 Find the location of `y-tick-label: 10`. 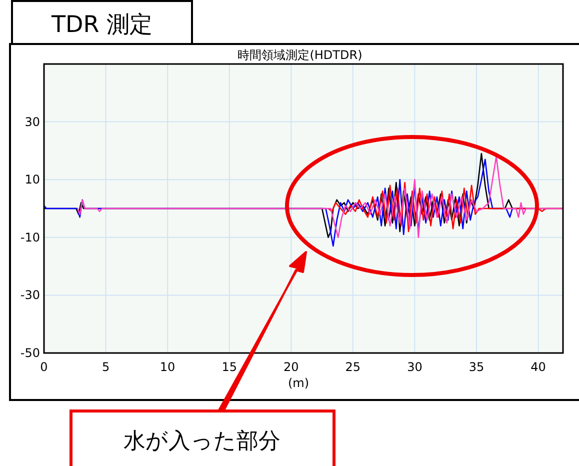

y-tick-label: 10 is located at coordinates (32, 179).